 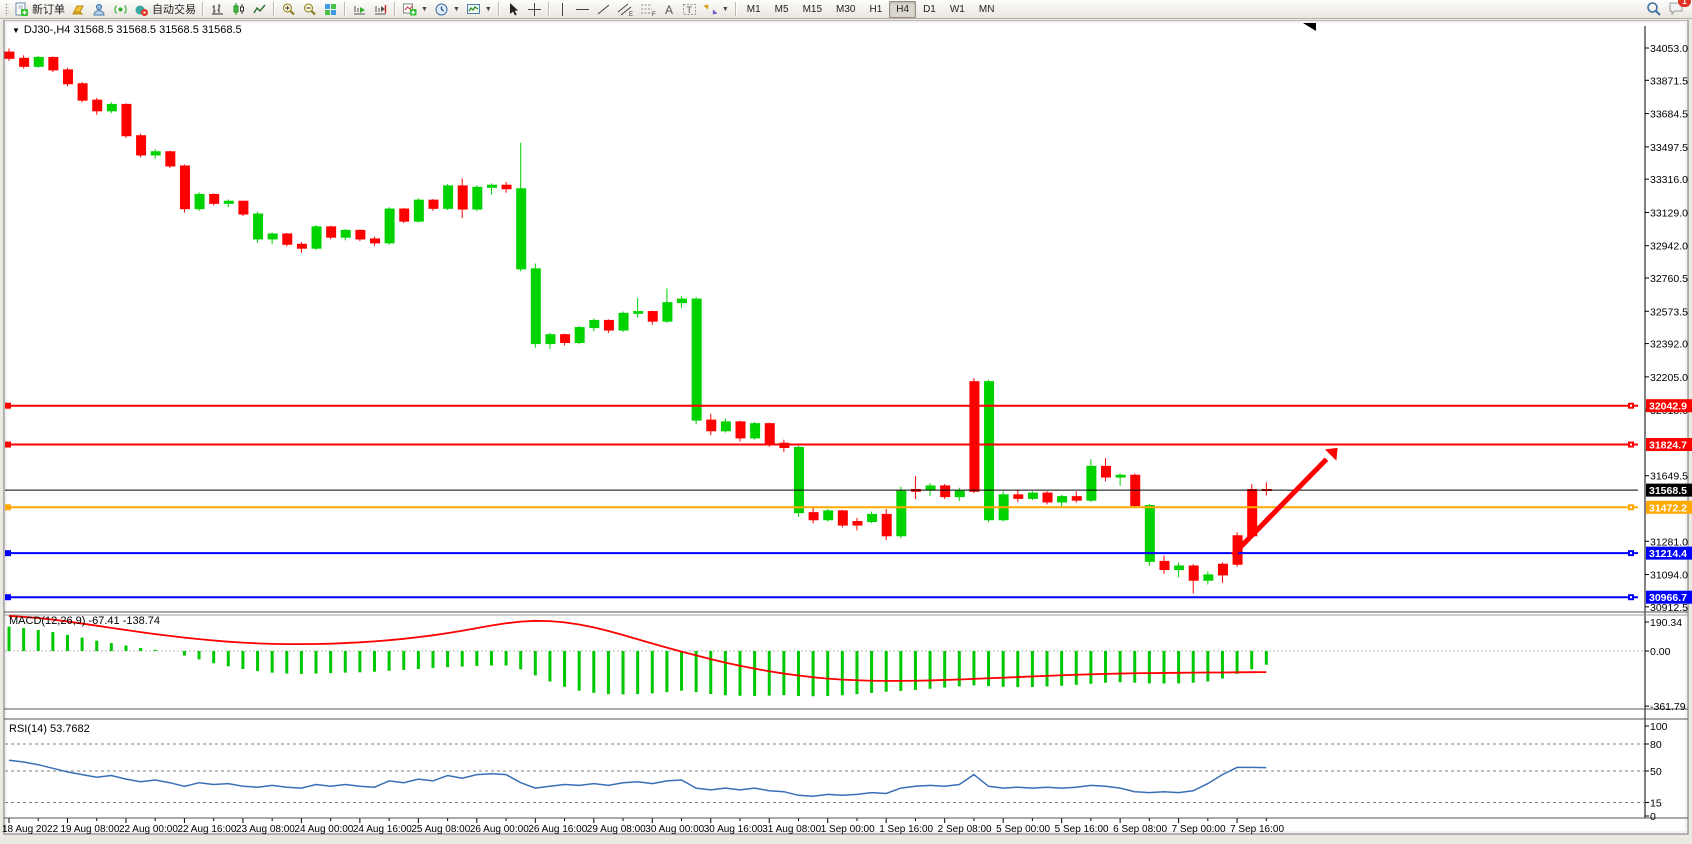 What do you see at coordinates (441, 9) in the screenshot?
I see `clock-icon` at bounding box center [441, 9].